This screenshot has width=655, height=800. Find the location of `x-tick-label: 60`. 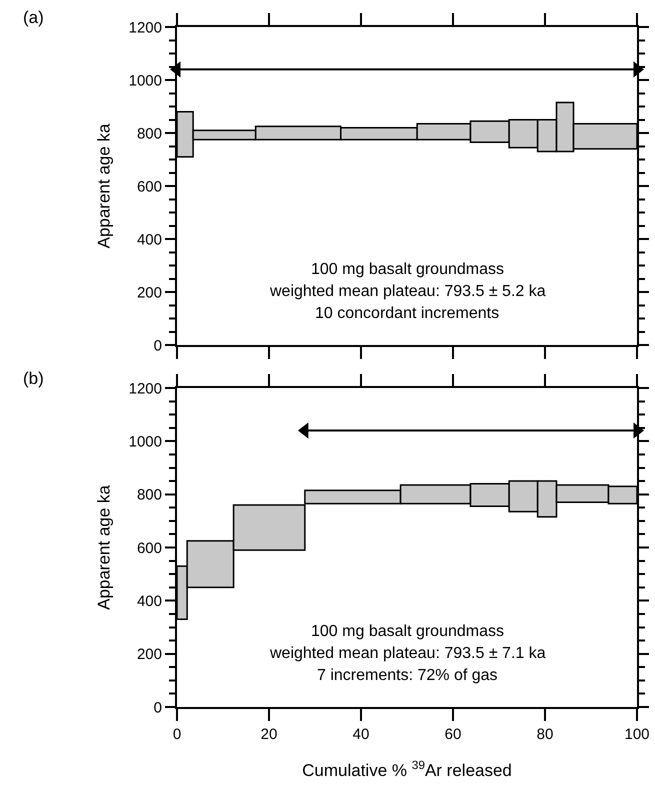

x-tick-label: 60 is located at coordinates (453, 734).